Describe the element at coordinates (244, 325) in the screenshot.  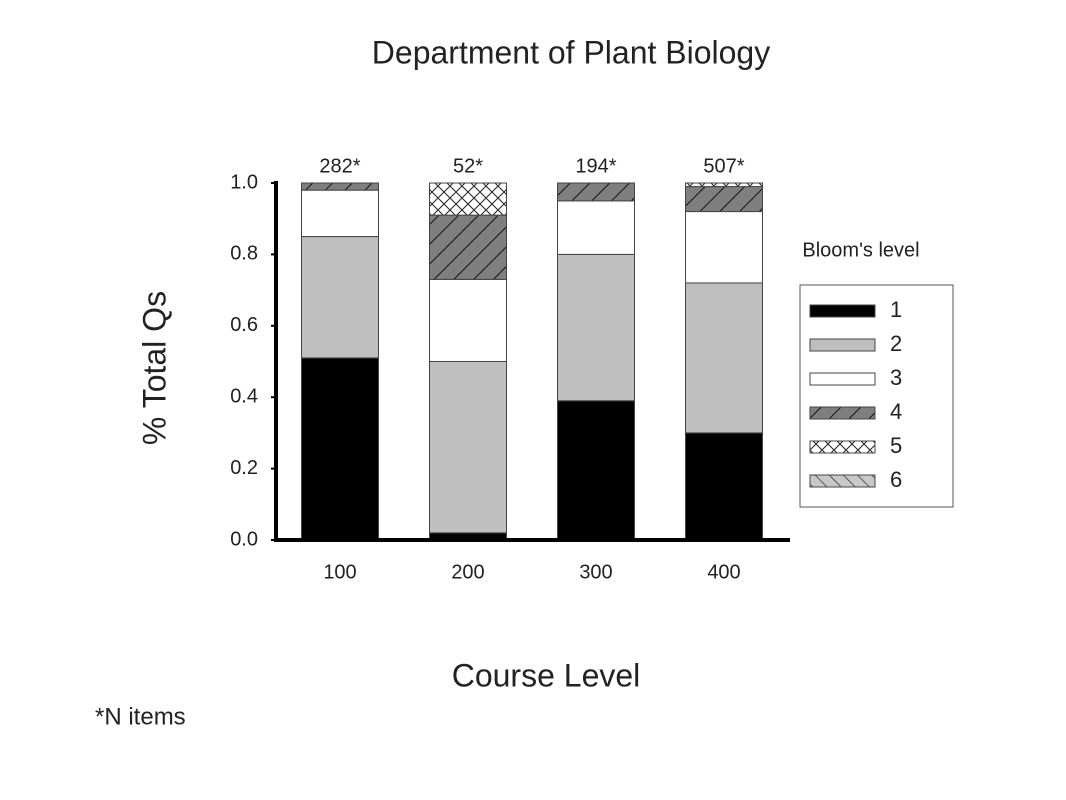
I see `y-tick-label: 0.6` at that location.